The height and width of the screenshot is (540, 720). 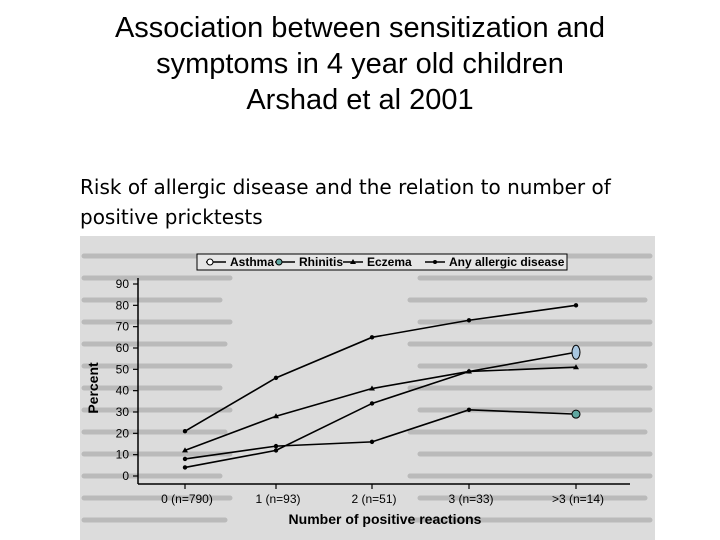 What do you see at coordinates (210, 262) in the screenshot?
I see `legend-marker-asthma` at bounding box center [210, 262].